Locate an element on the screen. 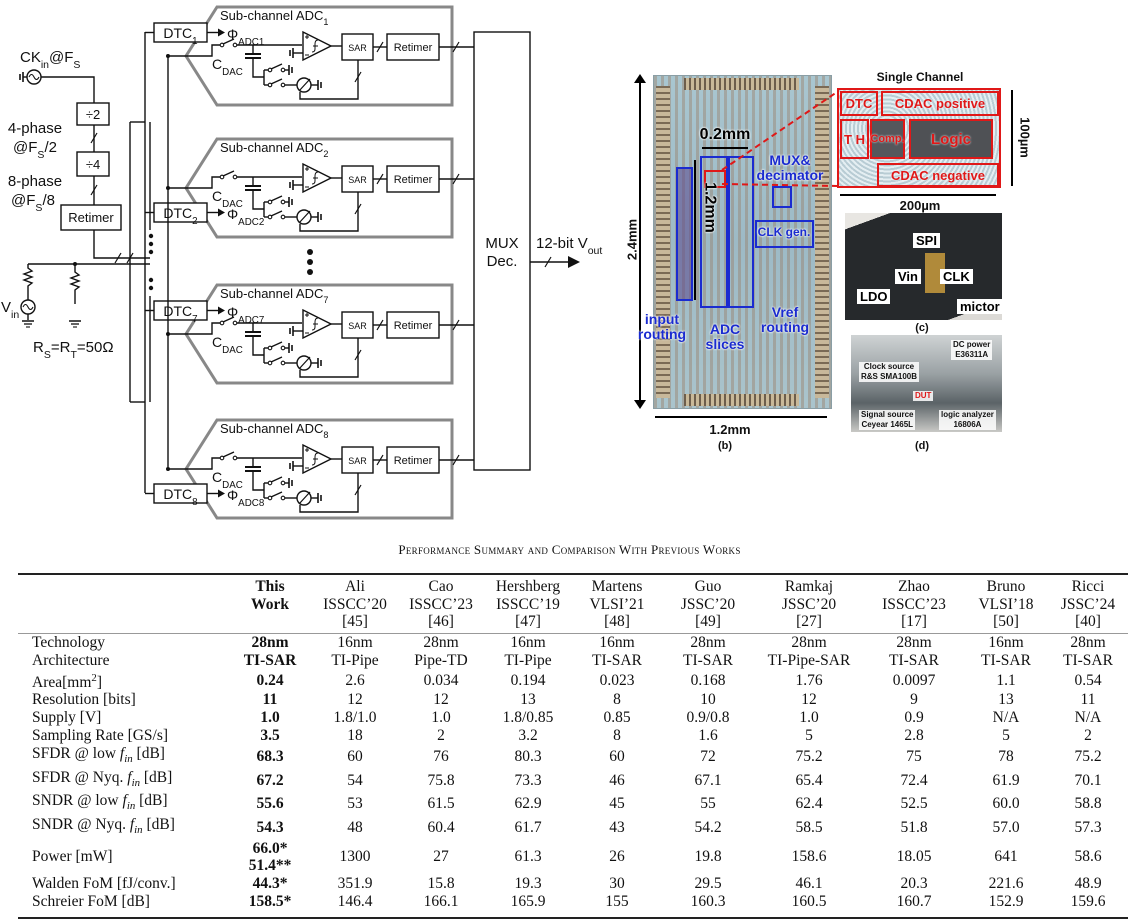  table-cell: 78 is located at coordinates (1006, 757).